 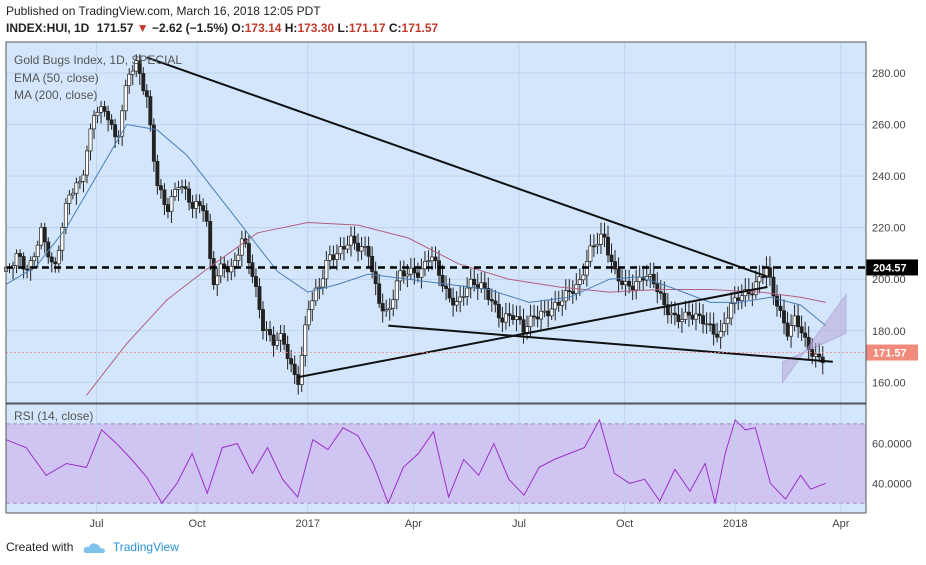 I want to click on low-value: 171.17, so click(x=367, y=28).